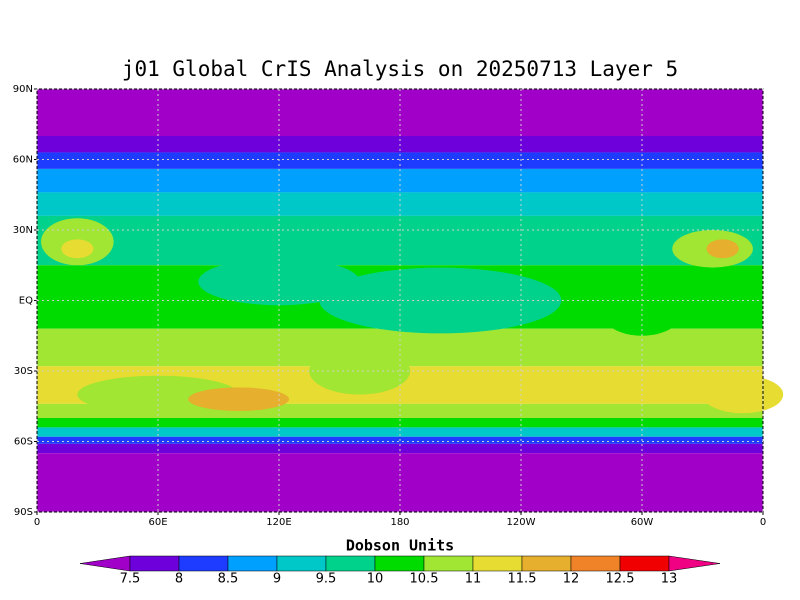 The height and width of the screenshot is (600, 800). What do you see at coordinates (228, 579) in the screenshot?
I see `colorbar-label: 8.5` at bounding box center [228, 579].